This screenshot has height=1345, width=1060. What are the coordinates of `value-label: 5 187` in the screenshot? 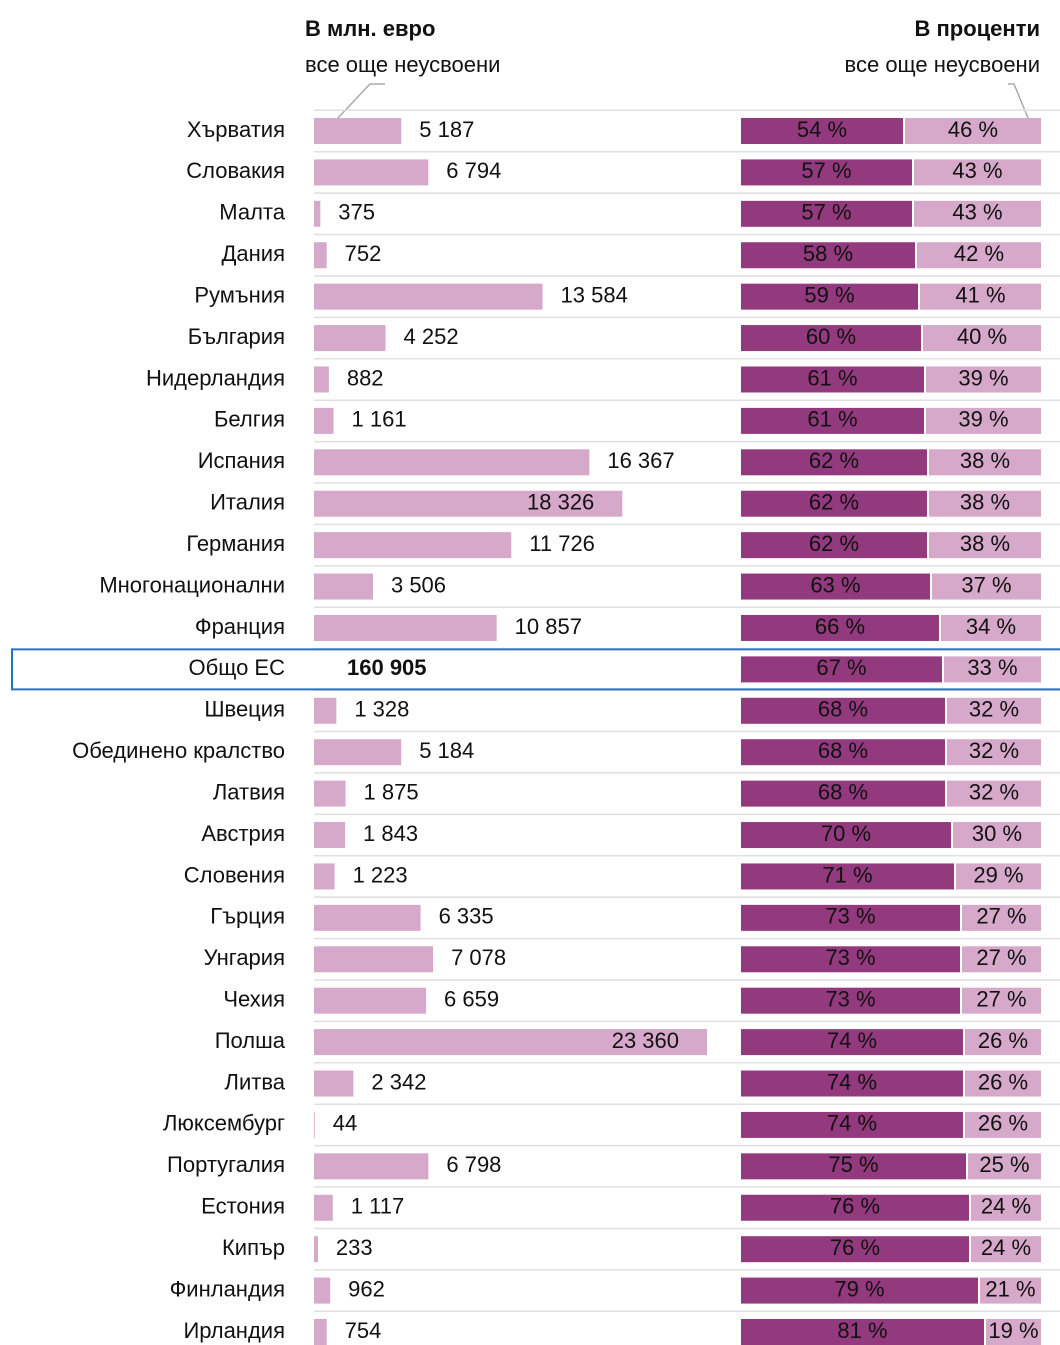 It's located at (446, 129).